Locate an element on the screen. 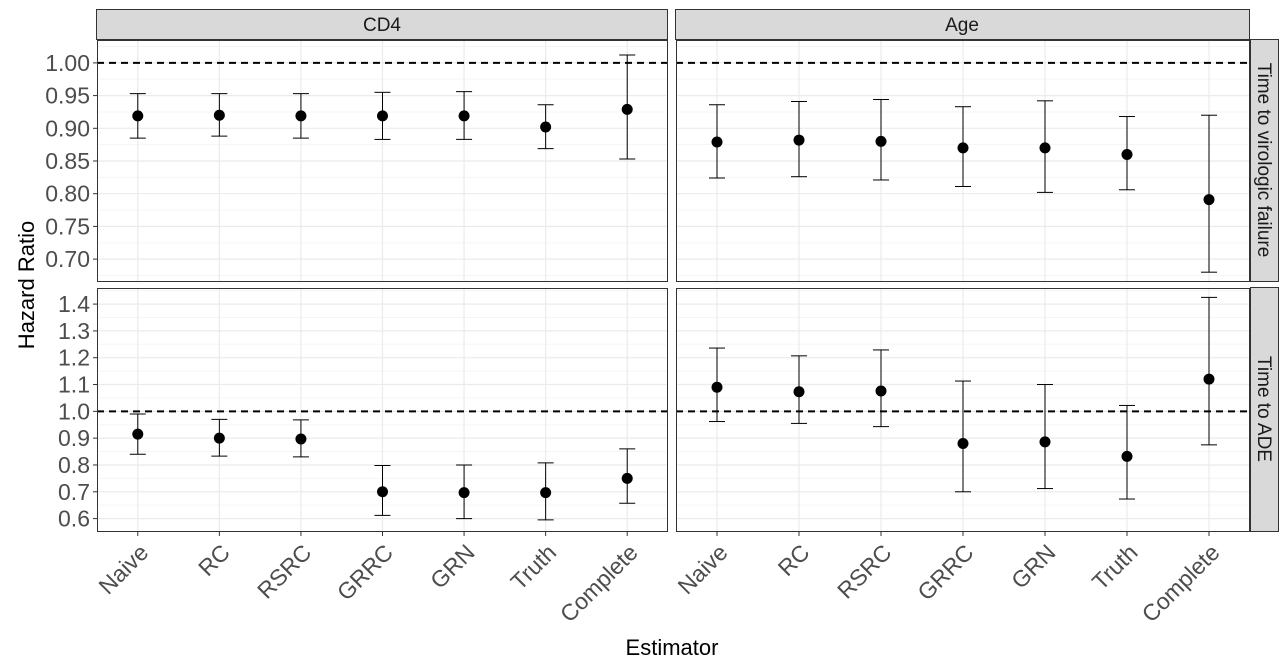 The image size is (1281, 664). strip-ade-label: Time to ADE is located at coordinates (1263, 409).